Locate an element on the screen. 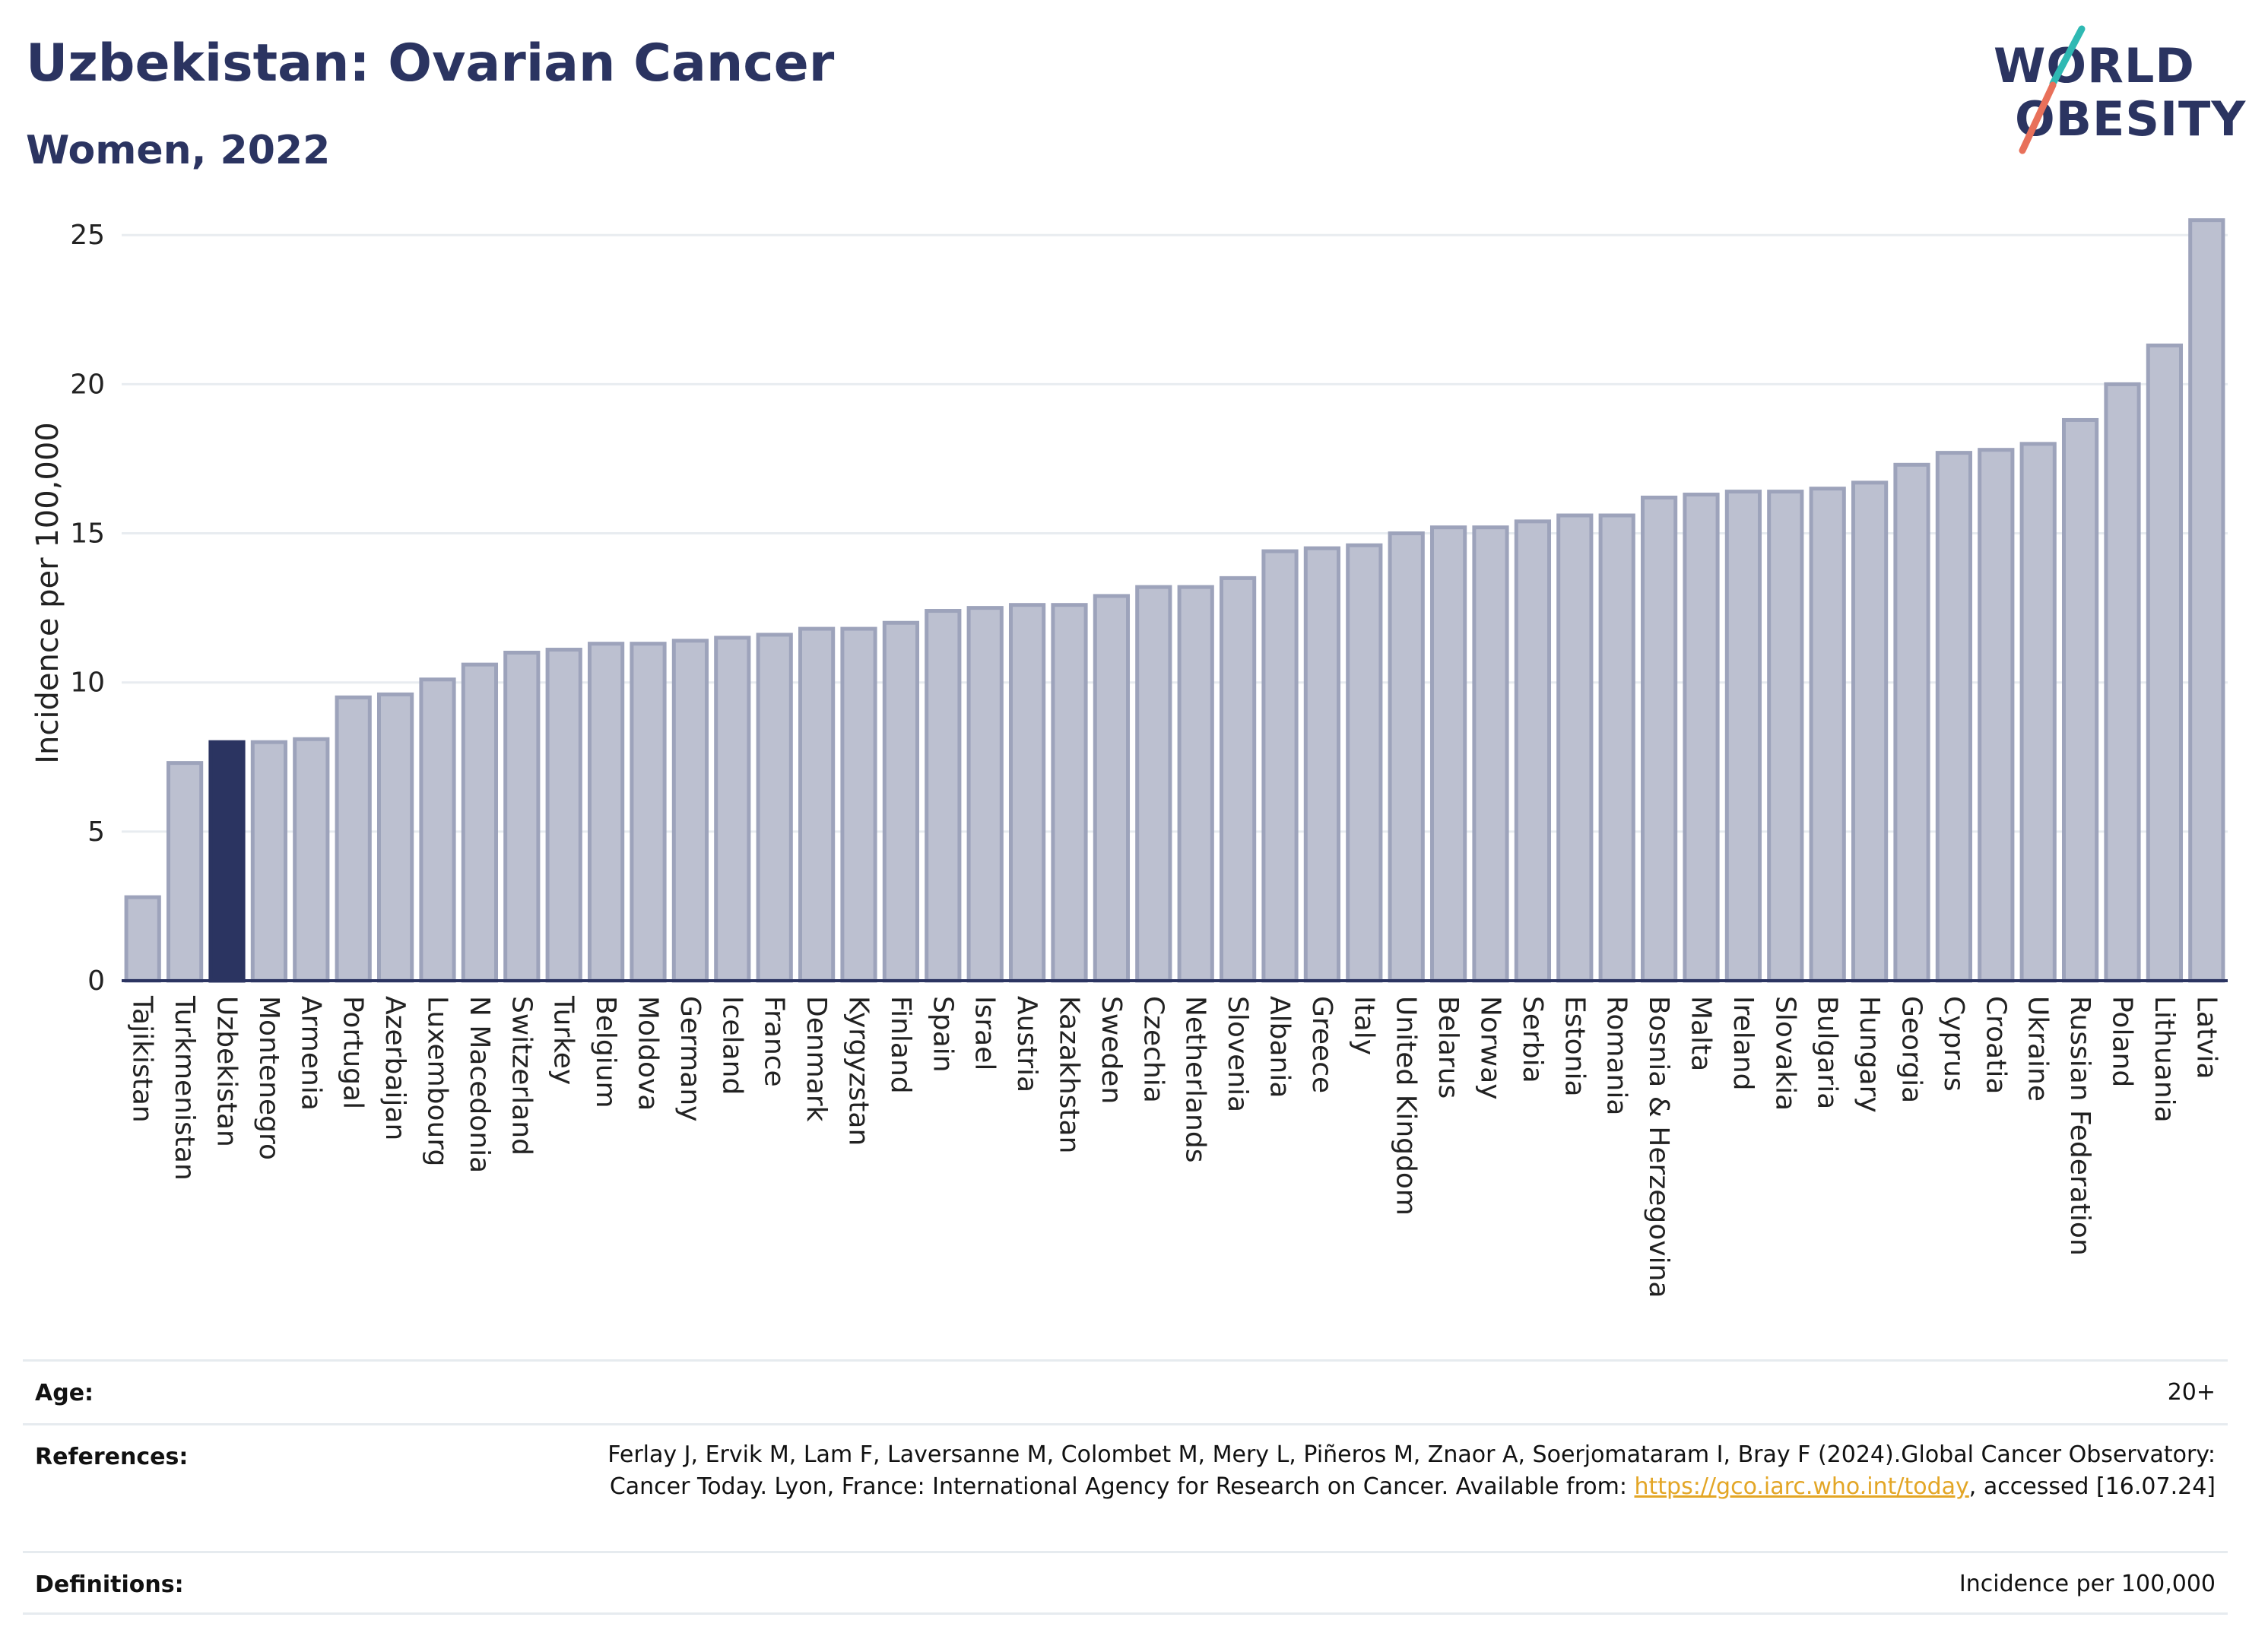 The width and height of the screenshot is (2249, 1652). bar-greece is located at coordinates (1322, 764).